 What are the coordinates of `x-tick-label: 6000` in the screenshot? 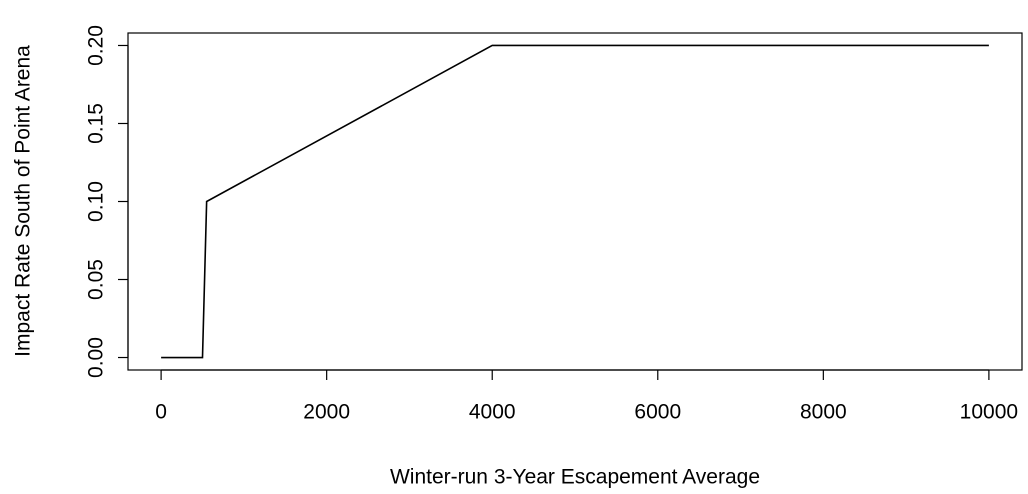 It's located at (657, 412).